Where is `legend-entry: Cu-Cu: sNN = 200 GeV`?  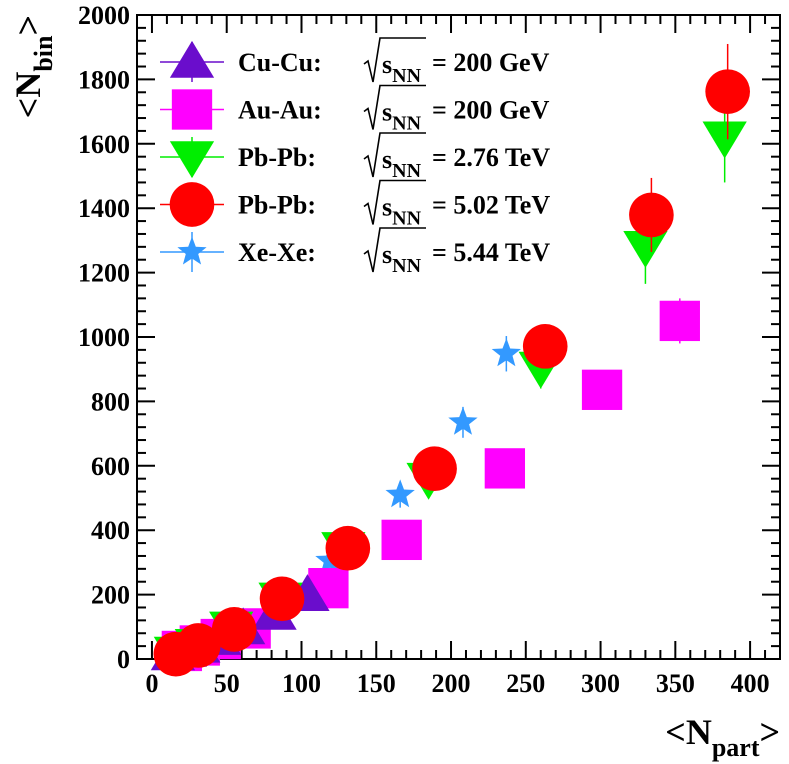
legend-entry: Cu-Cu: sNN = 200 GeV is located at coordinates (355, 62).